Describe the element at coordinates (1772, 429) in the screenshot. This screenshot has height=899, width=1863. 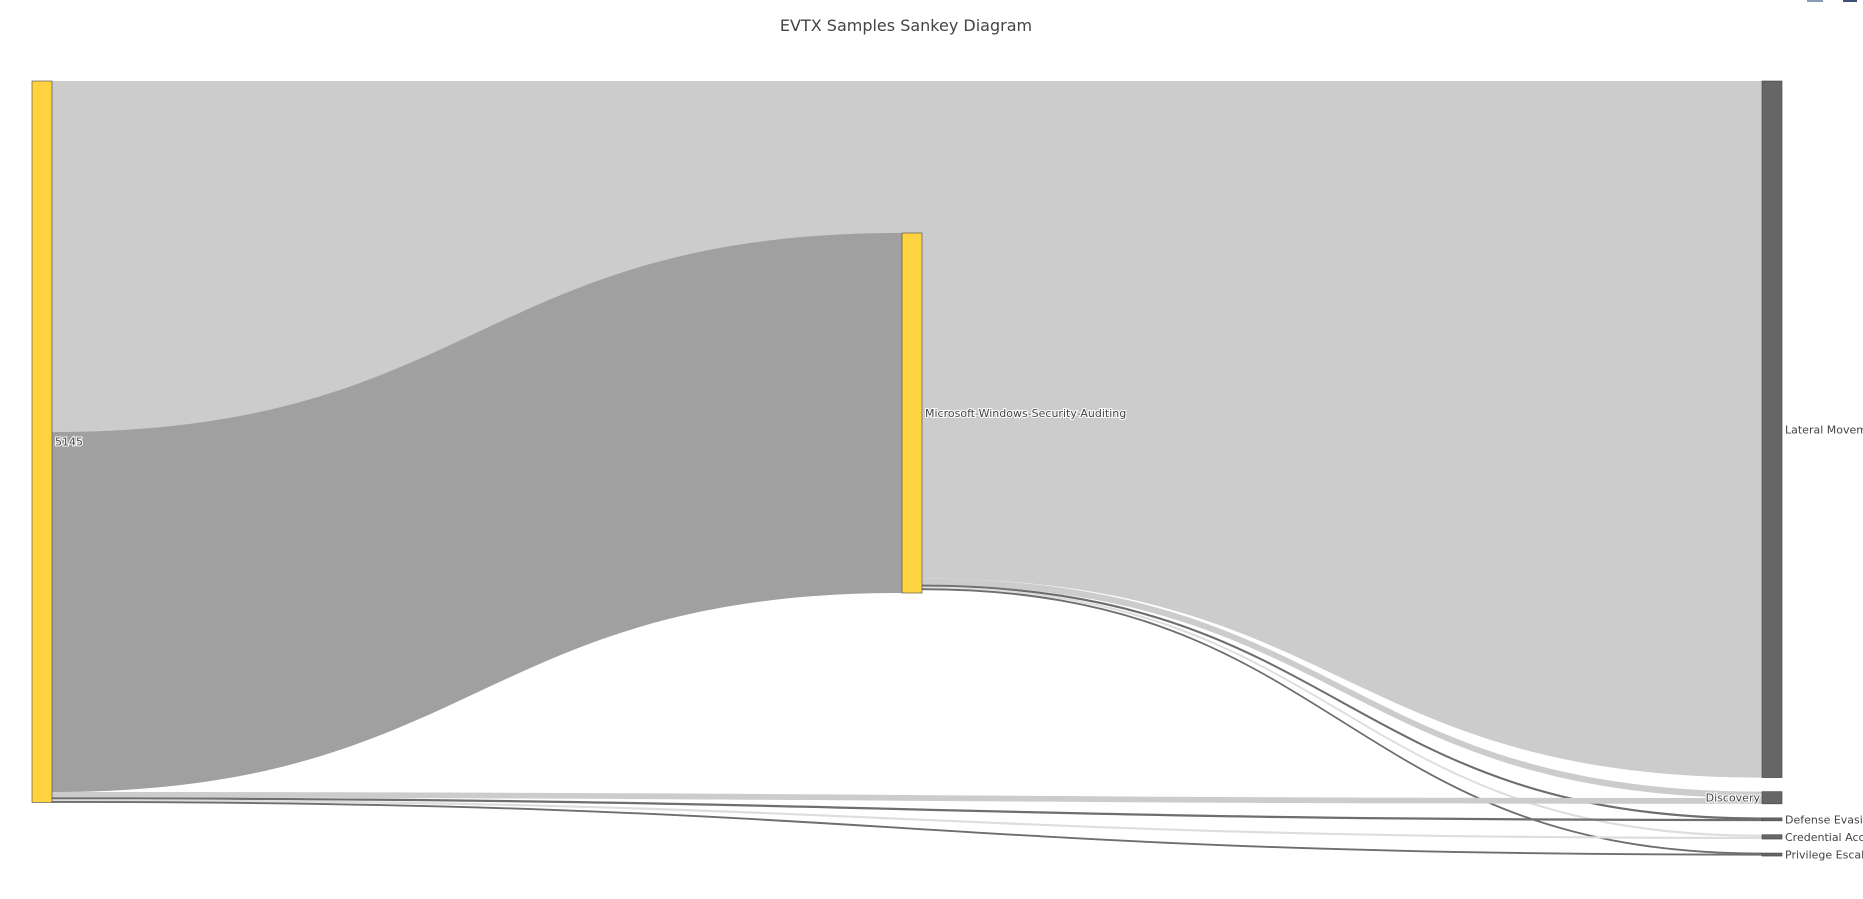
I see `sankey-node-lm` at that location.